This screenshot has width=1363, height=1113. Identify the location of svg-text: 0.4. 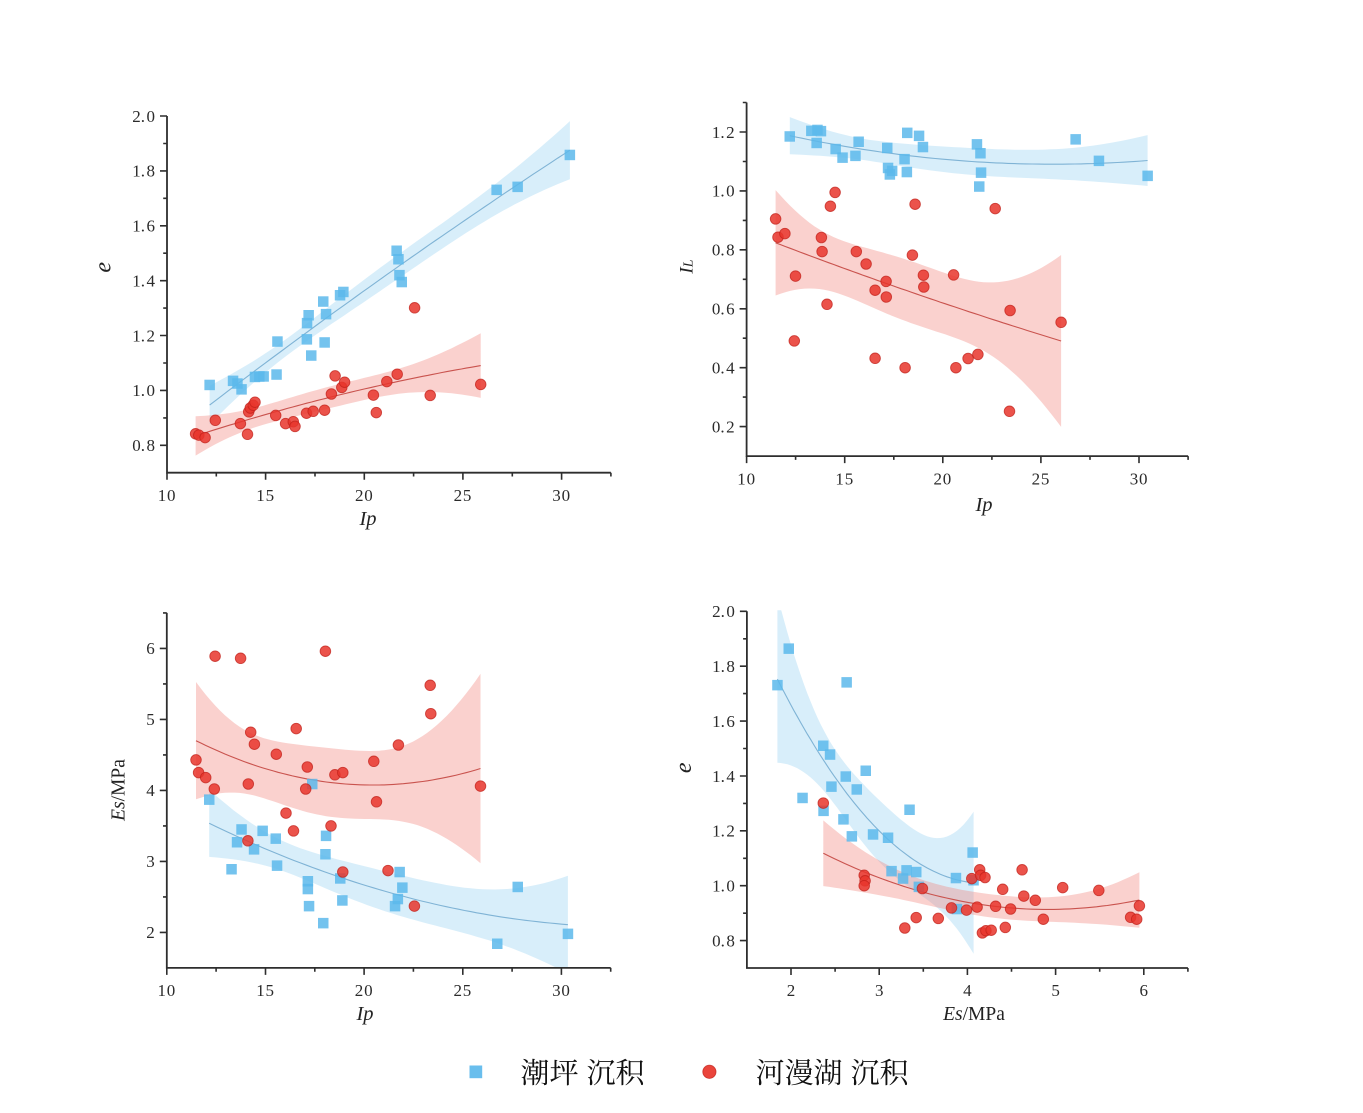
(723, 368).